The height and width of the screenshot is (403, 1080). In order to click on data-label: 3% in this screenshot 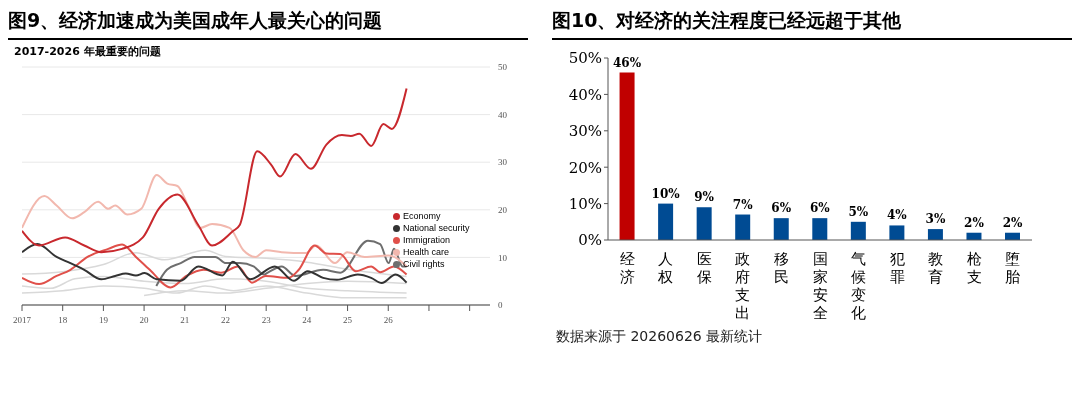, I will do `click(935, 219)`.